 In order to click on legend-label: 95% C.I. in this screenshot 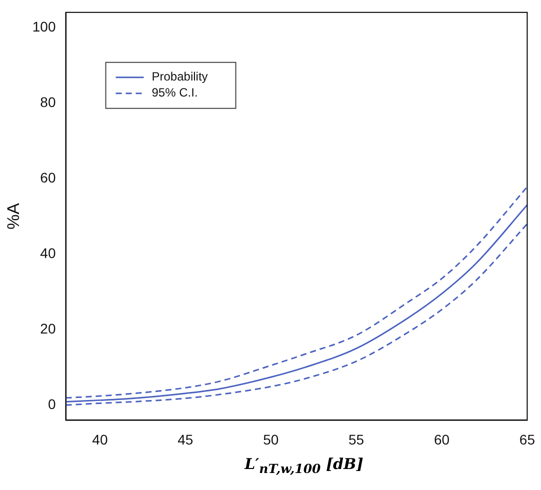, I will do `click(175, 93)`.